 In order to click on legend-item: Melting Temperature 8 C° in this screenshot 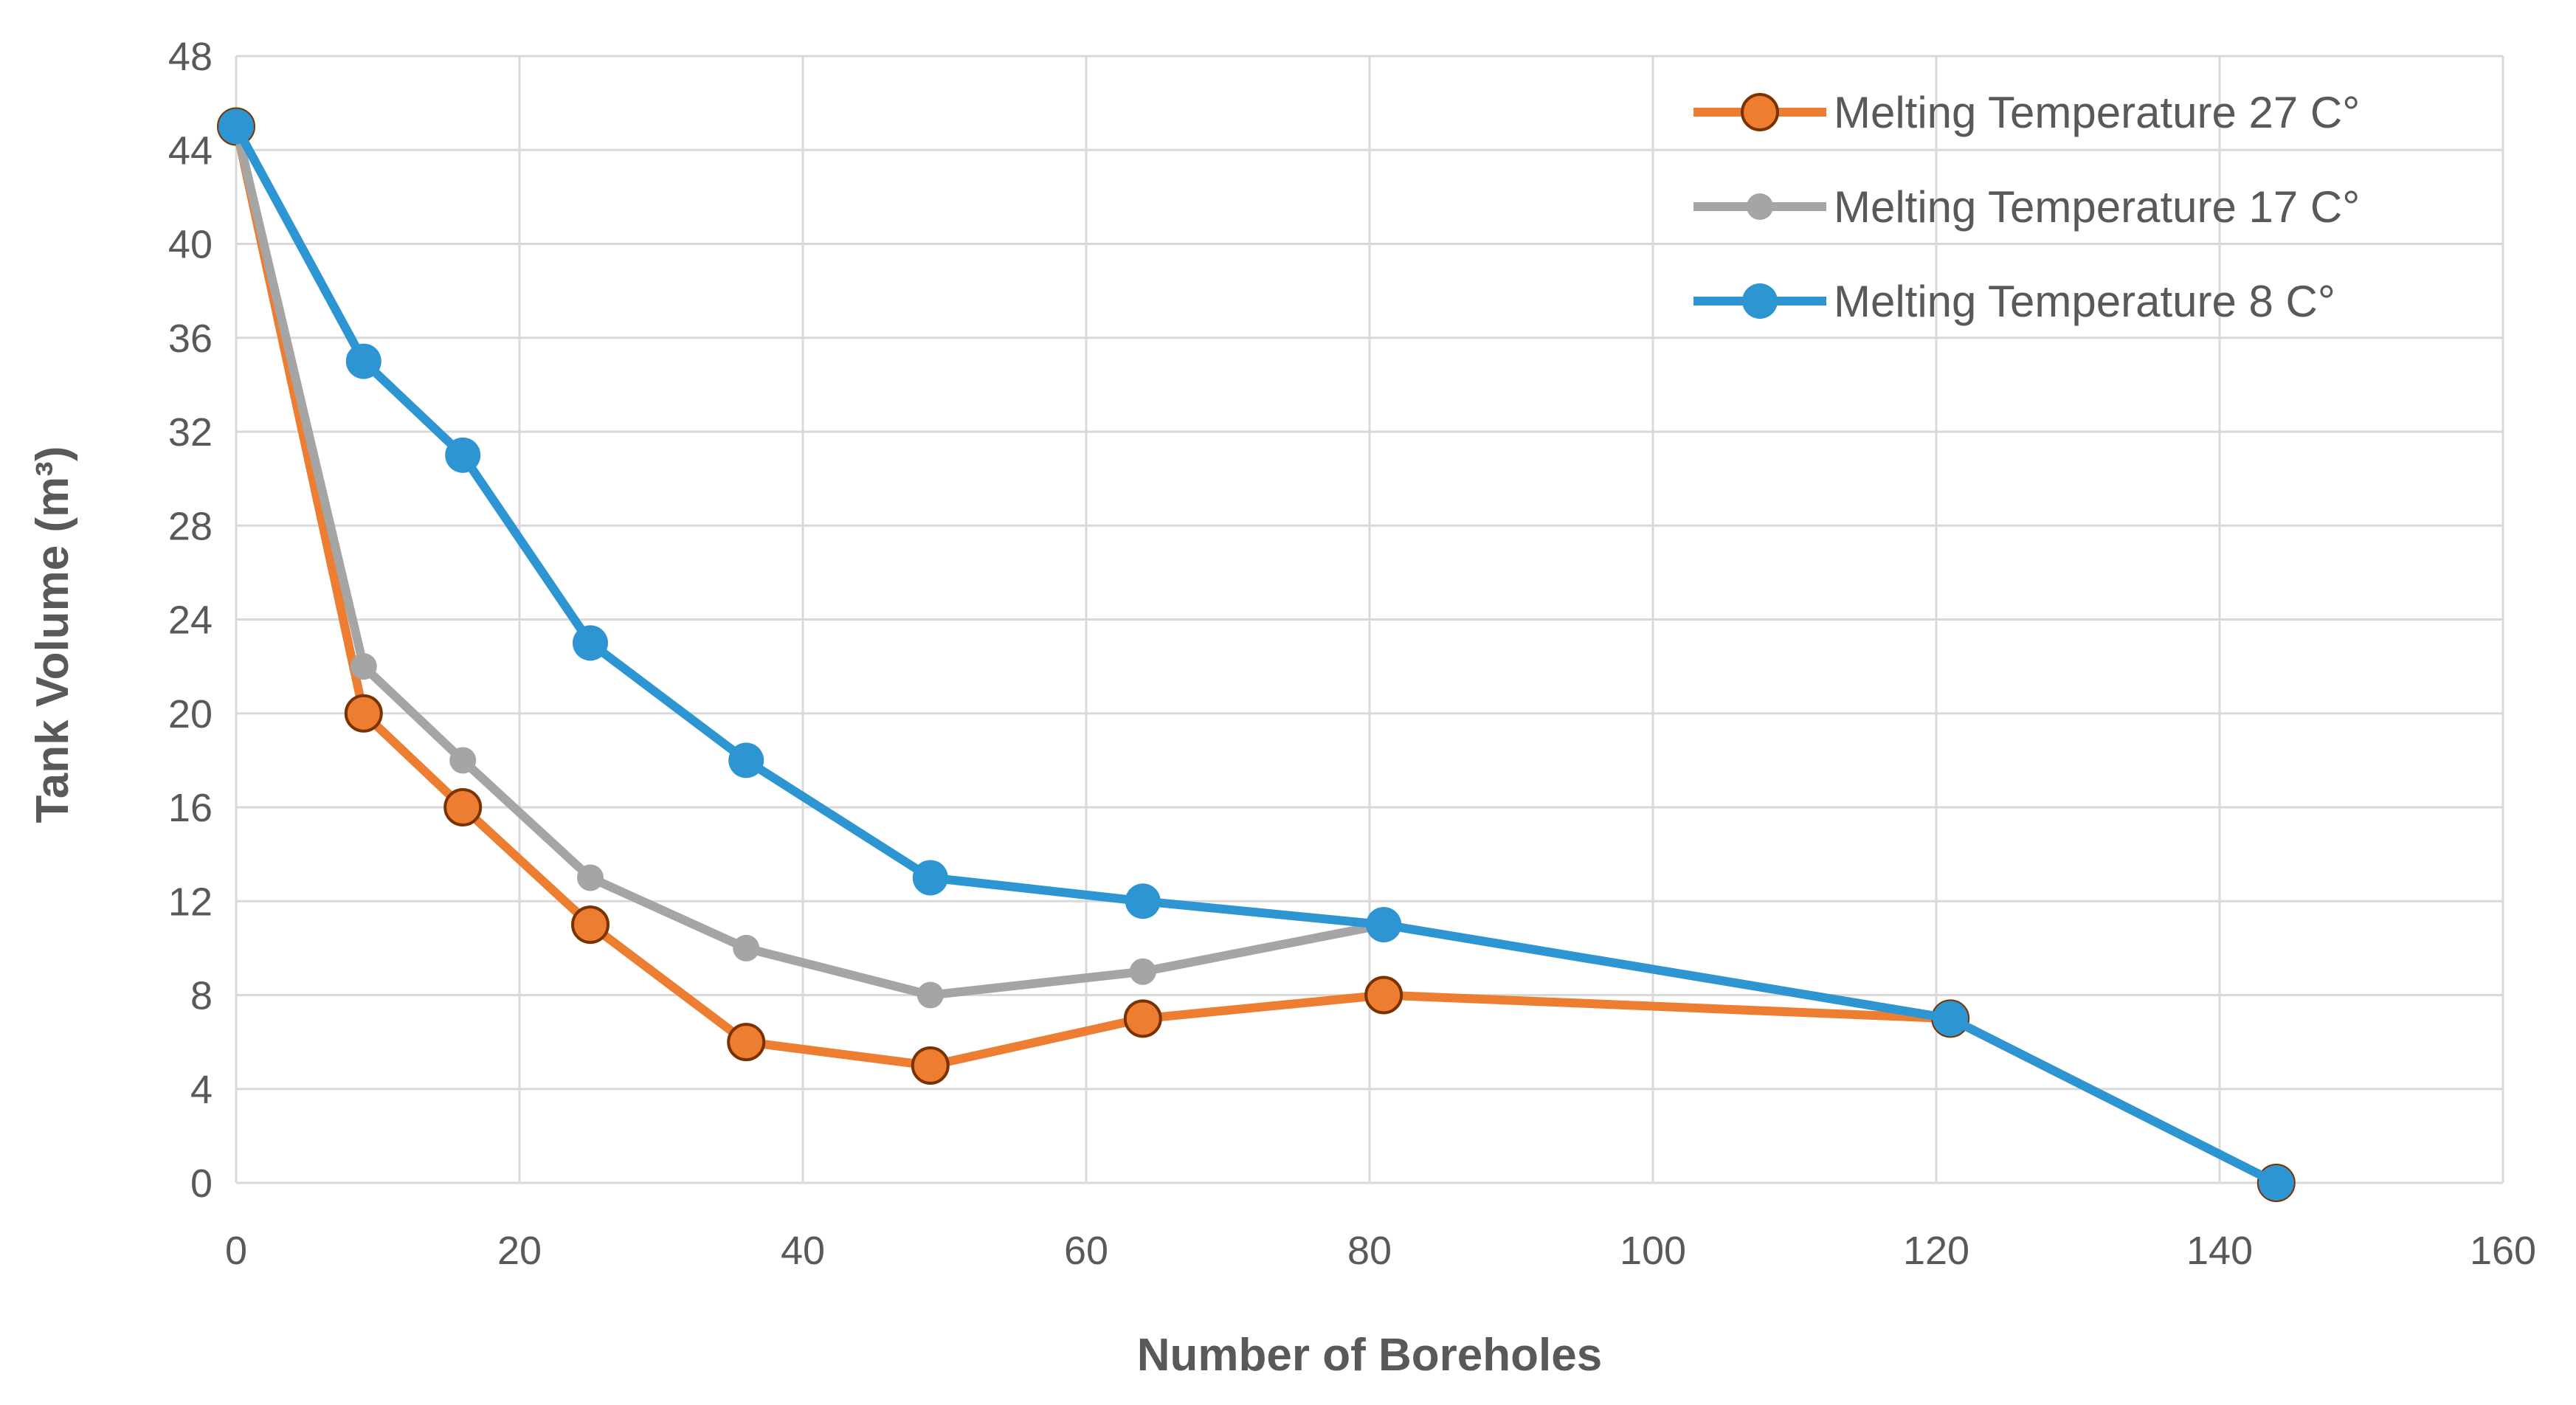, I will do `click(2014, 301)`.